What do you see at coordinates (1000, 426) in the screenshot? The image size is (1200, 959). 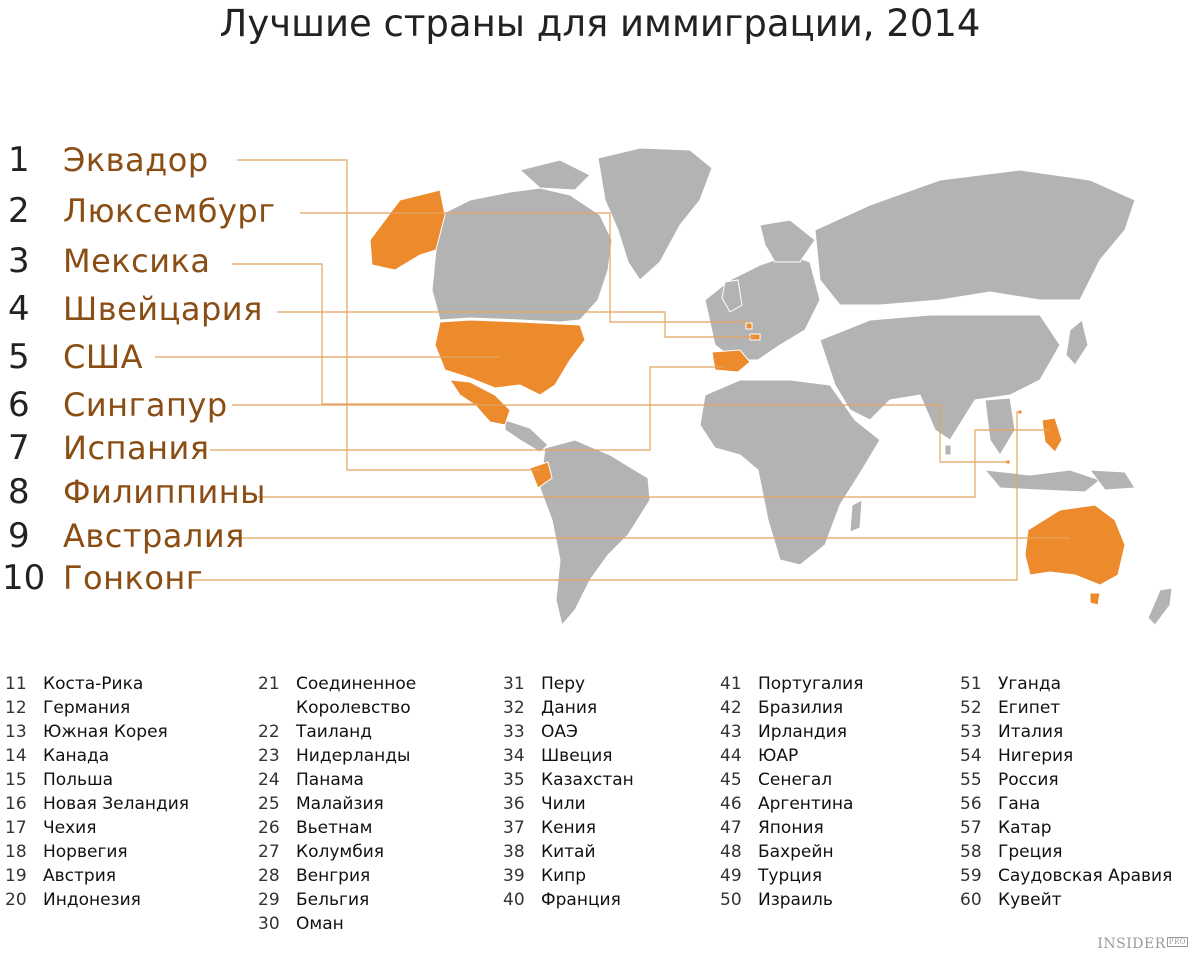 I see `se-asia-shape` at bounding box center [1000, 426].